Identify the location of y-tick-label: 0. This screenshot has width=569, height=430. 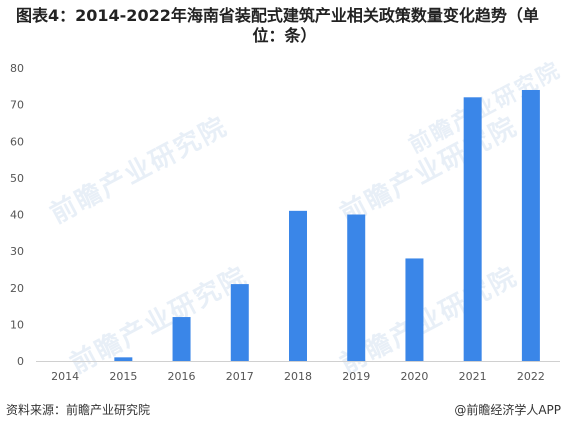
(20, 361).